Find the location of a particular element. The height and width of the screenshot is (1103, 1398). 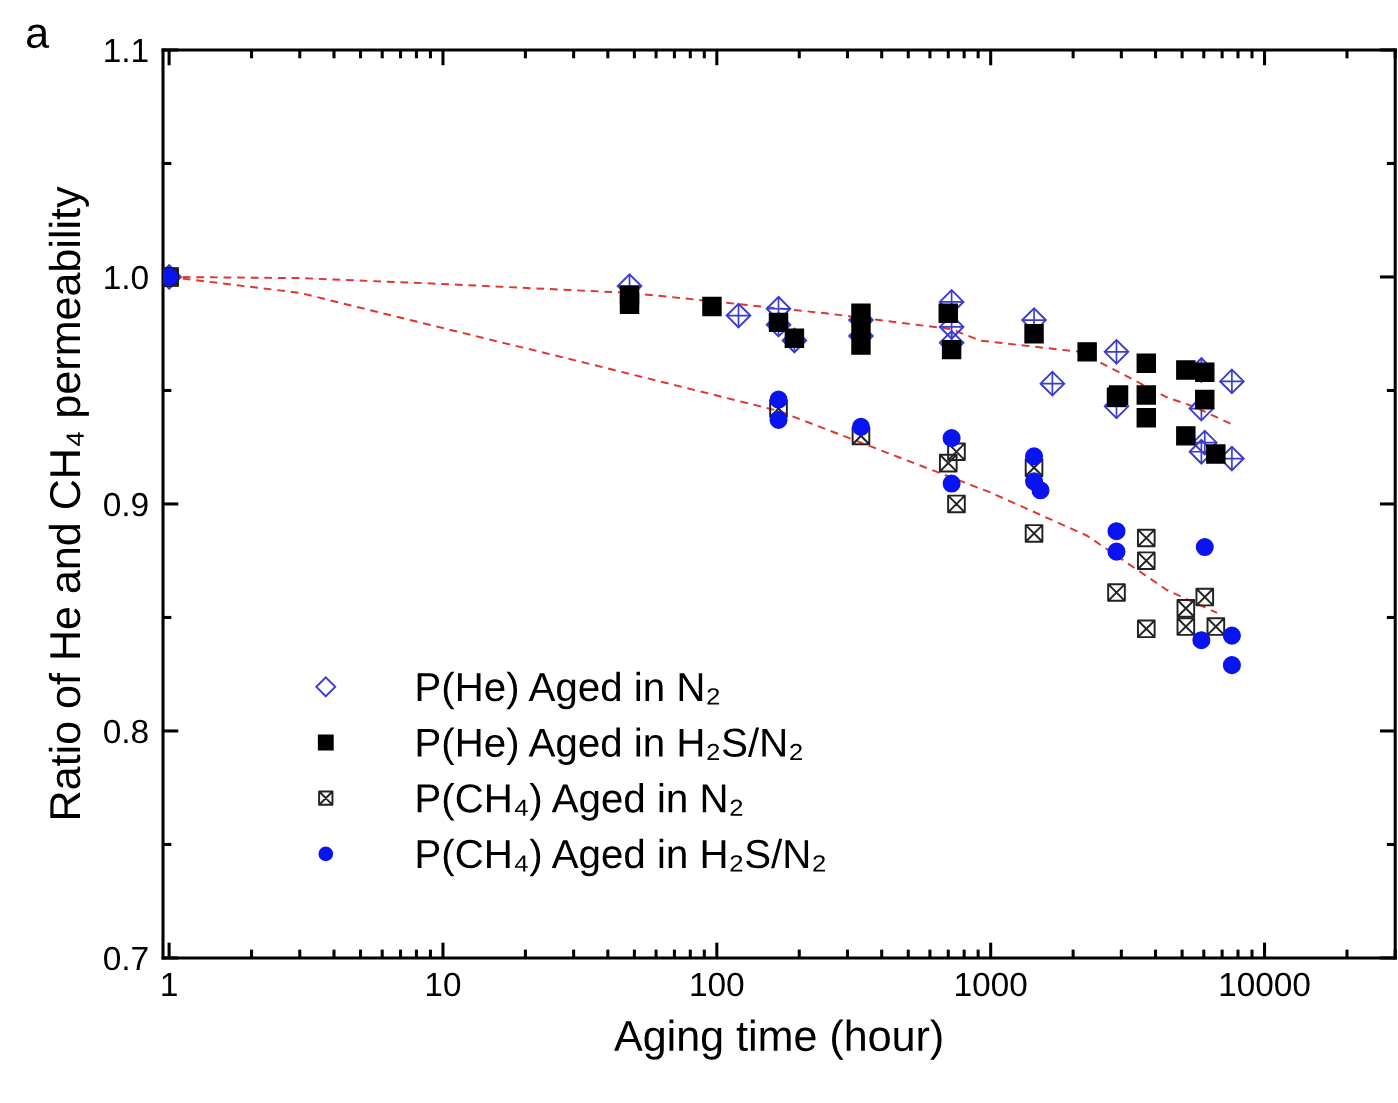

legend-label: P(He) Aged in N₂ is located at coordinates (568, 690).